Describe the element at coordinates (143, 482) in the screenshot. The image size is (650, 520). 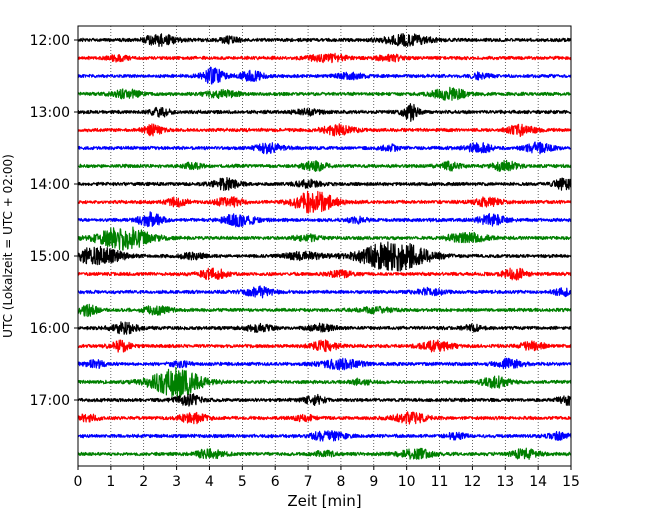
I see `x-tick-label: 2` at that location.